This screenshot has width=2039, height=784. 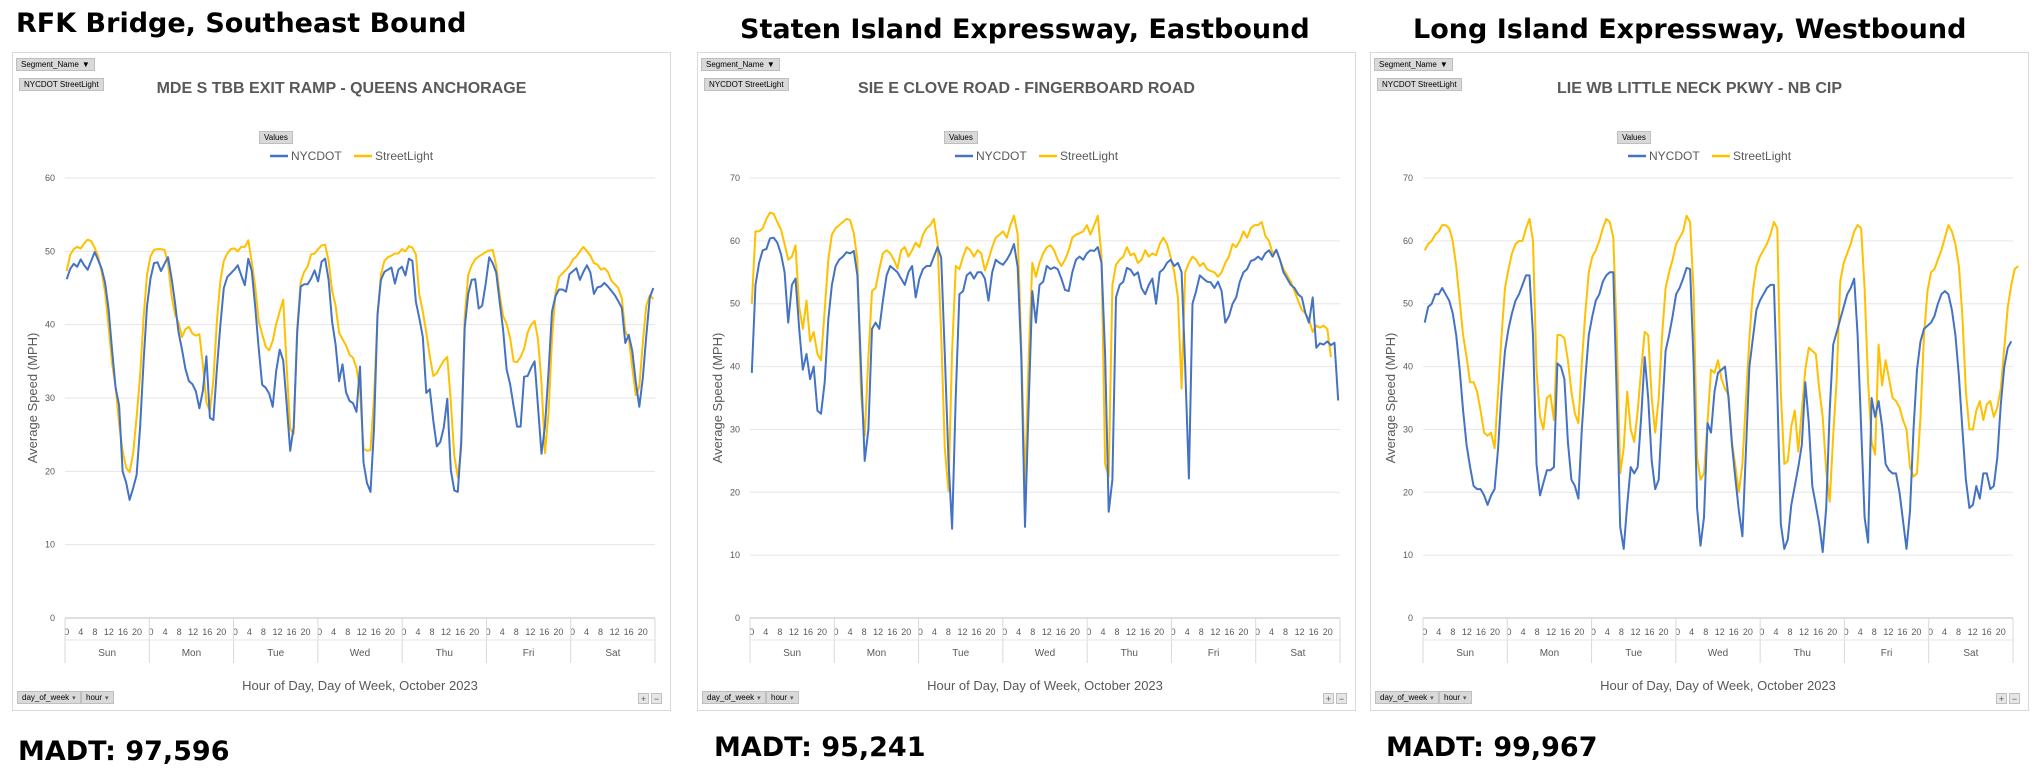 What do you see at coordinates (94, 697) in the screenshot?
I see `row-field-label: hour` at bounding box center [94, 697].